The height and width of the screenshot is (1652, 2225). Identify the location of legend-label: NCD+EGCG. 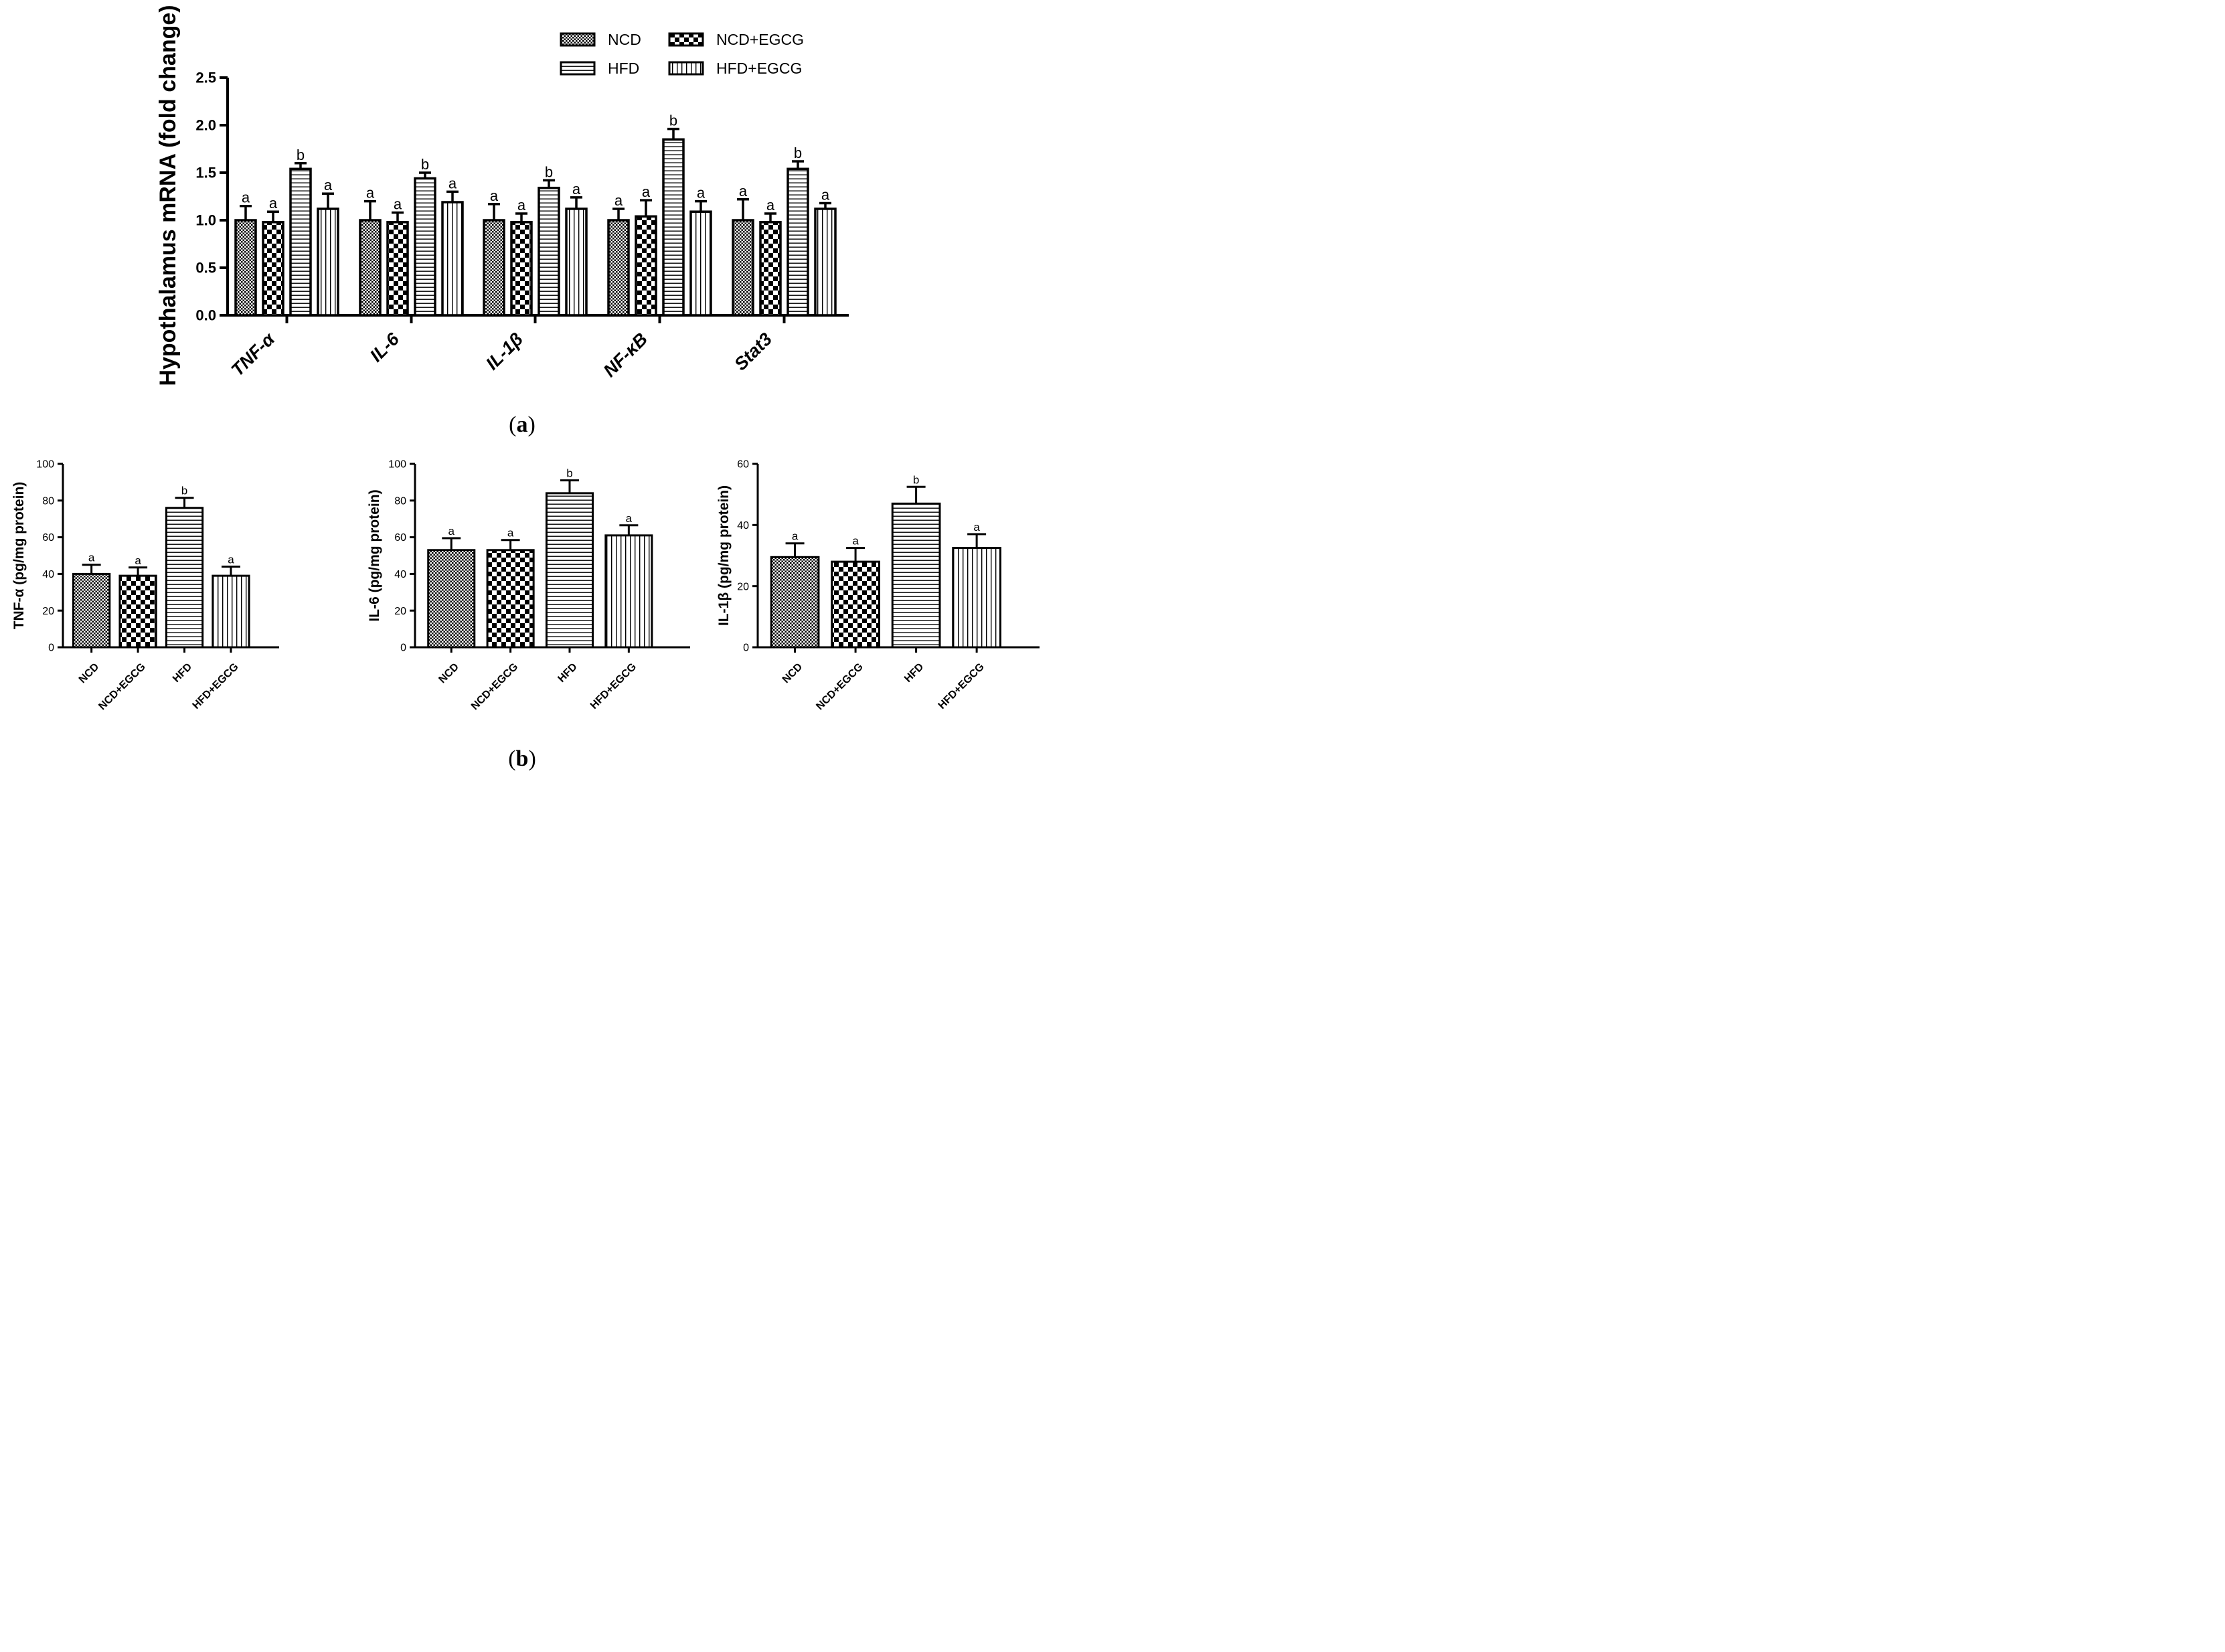
(760, 40).